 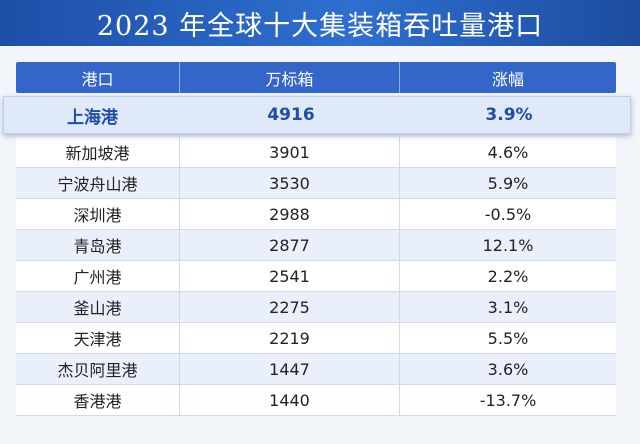 I want to click on column-header-growth: 涨幅, so click(x=507, y=79).